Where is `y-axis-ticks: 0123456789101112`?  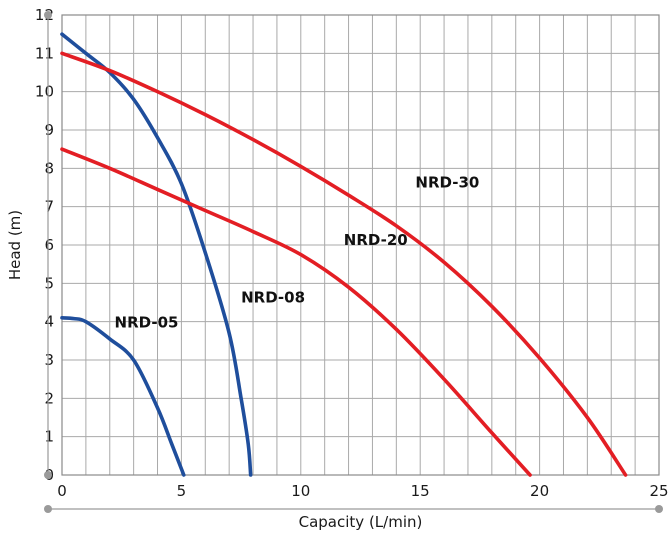 y-axis-ticks: 0123456789101112 is located at coordinates (44, 245).